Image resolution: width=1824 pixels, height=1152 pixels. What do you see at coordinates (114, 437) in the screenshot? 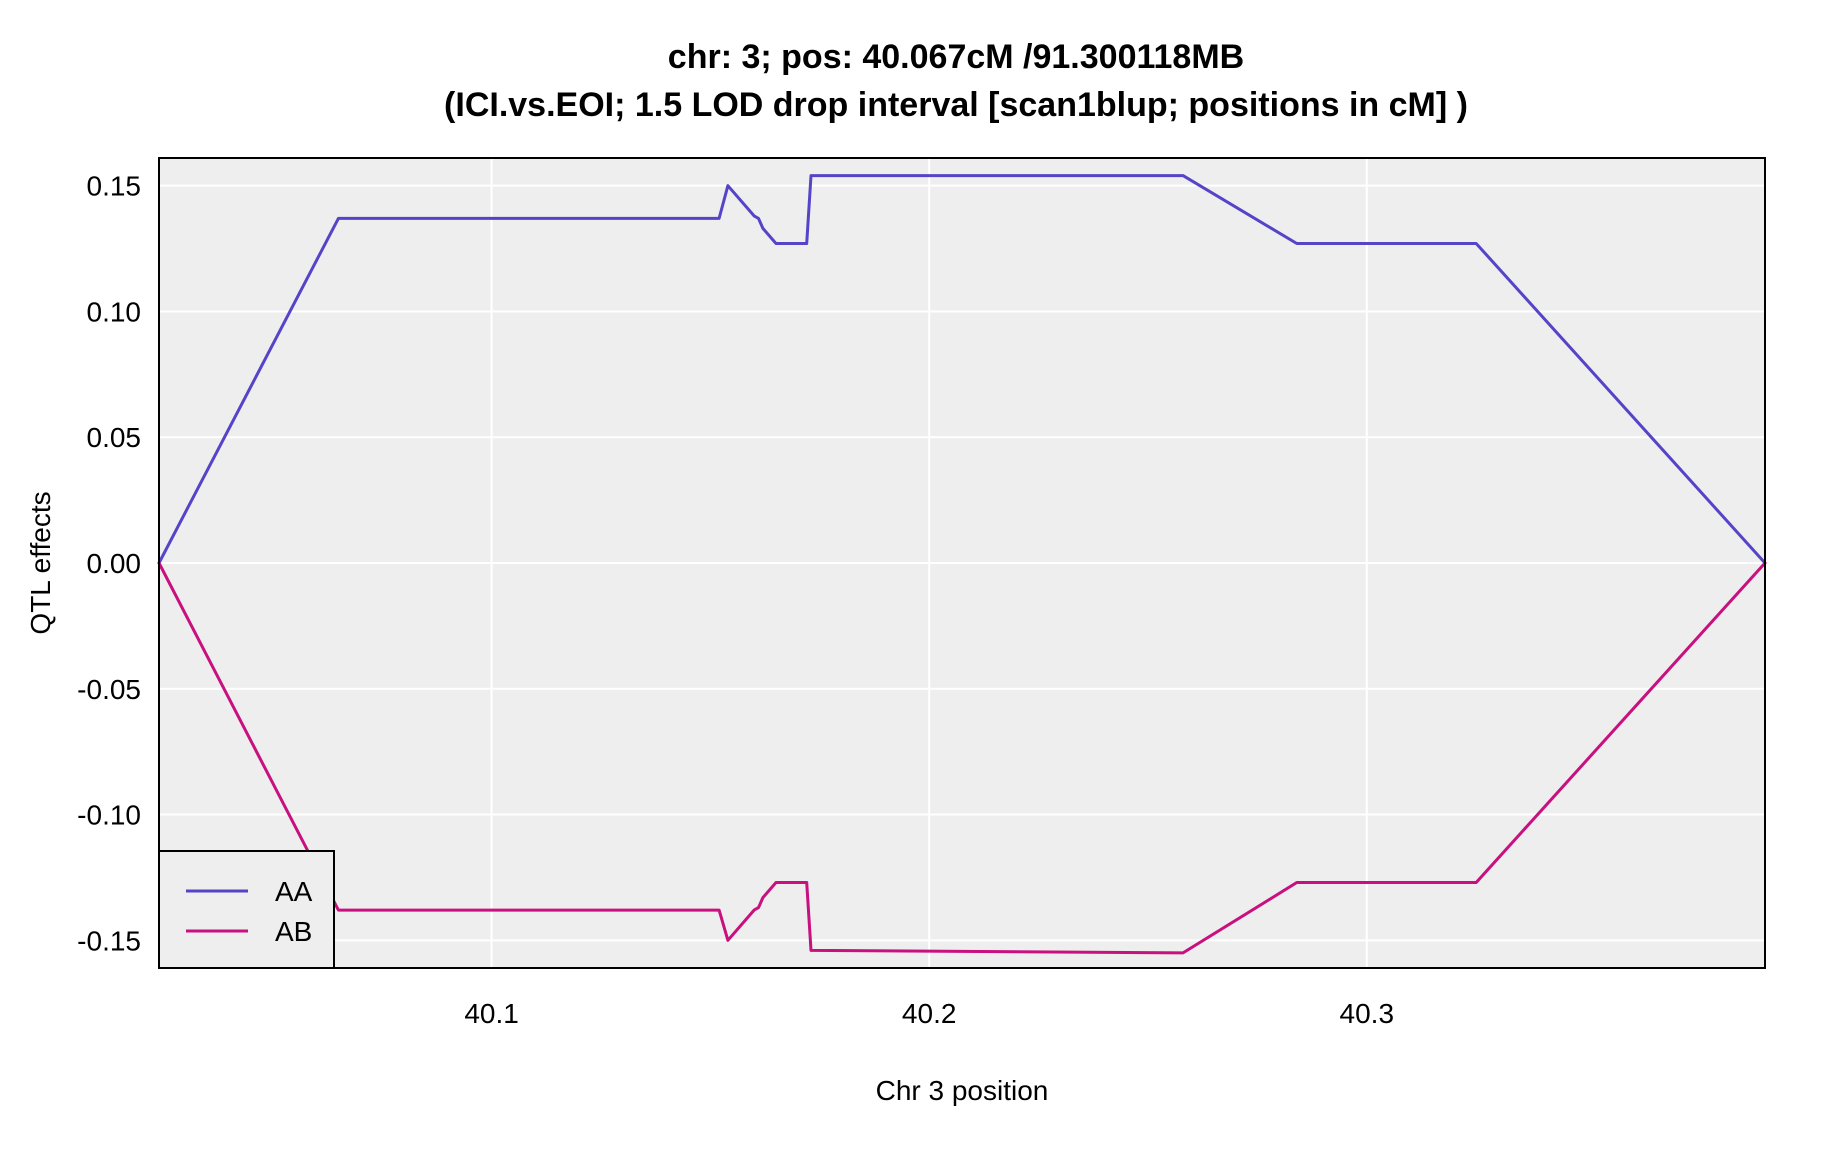
I see `y-tick-label: 0.05` at bounding box center [114, 437].